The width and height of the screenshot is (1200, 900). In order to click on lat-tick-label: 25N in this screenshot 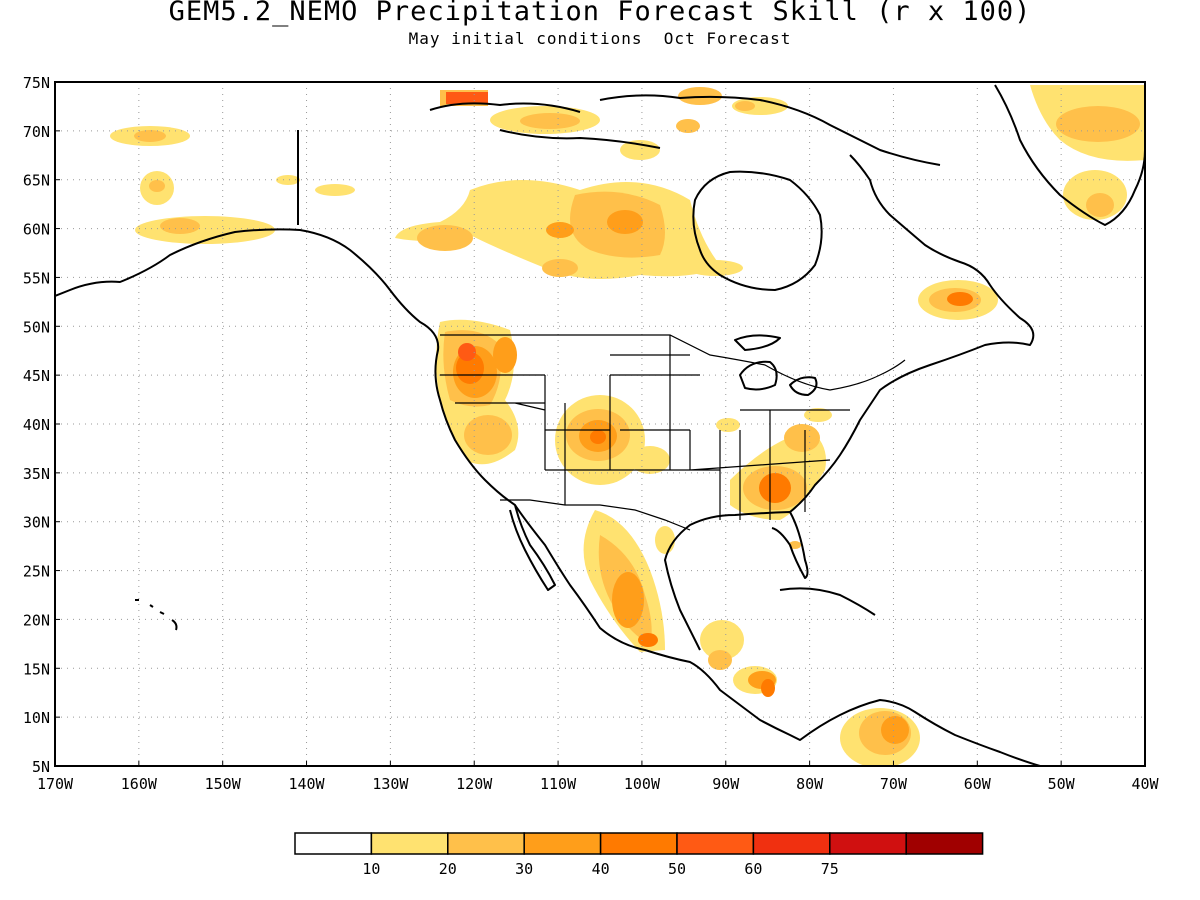, I will do `click(36, 572)`.